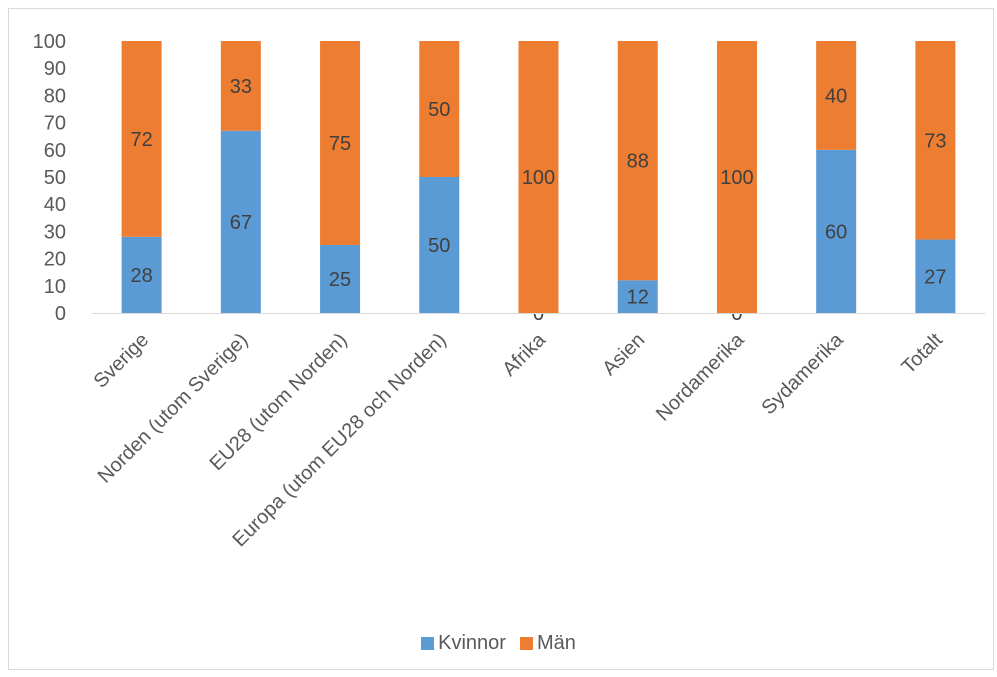 The image size is (997, 677). I want to click on legend-swatch-kvinnor, so click(428, 643).